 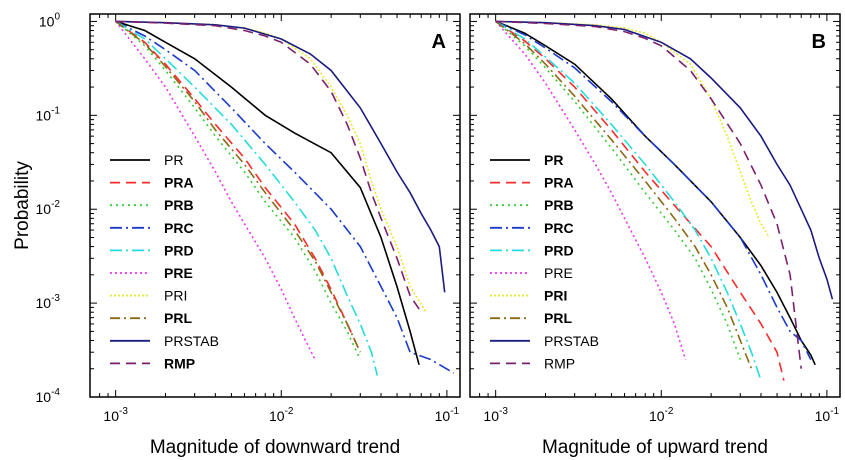 I want to click on y-tick-label: 10⁻⁴, so click(x=48, y=396).